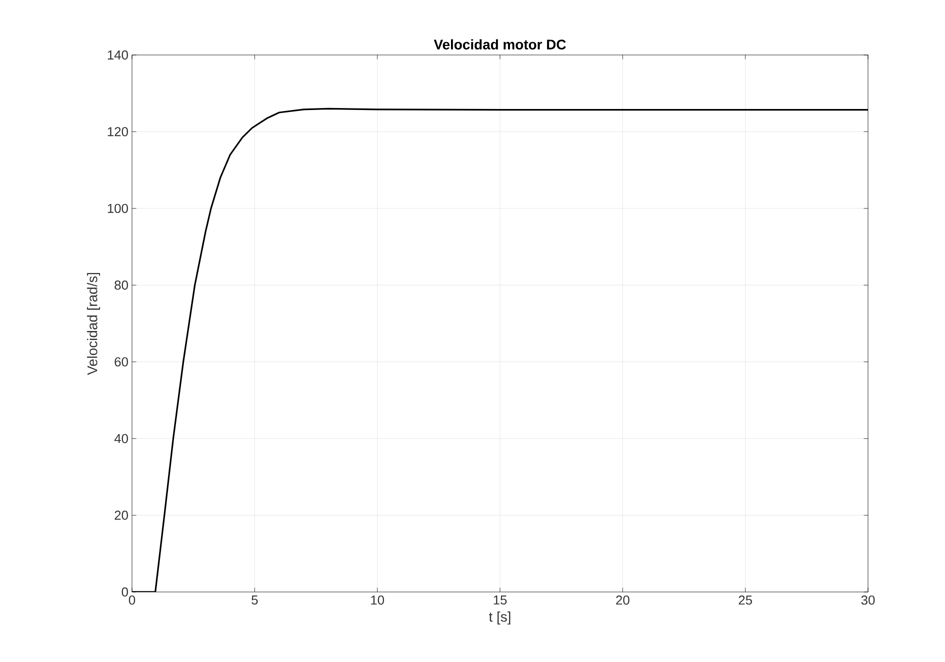  I want to click on x-tick-label: 30, so click(868, 600).